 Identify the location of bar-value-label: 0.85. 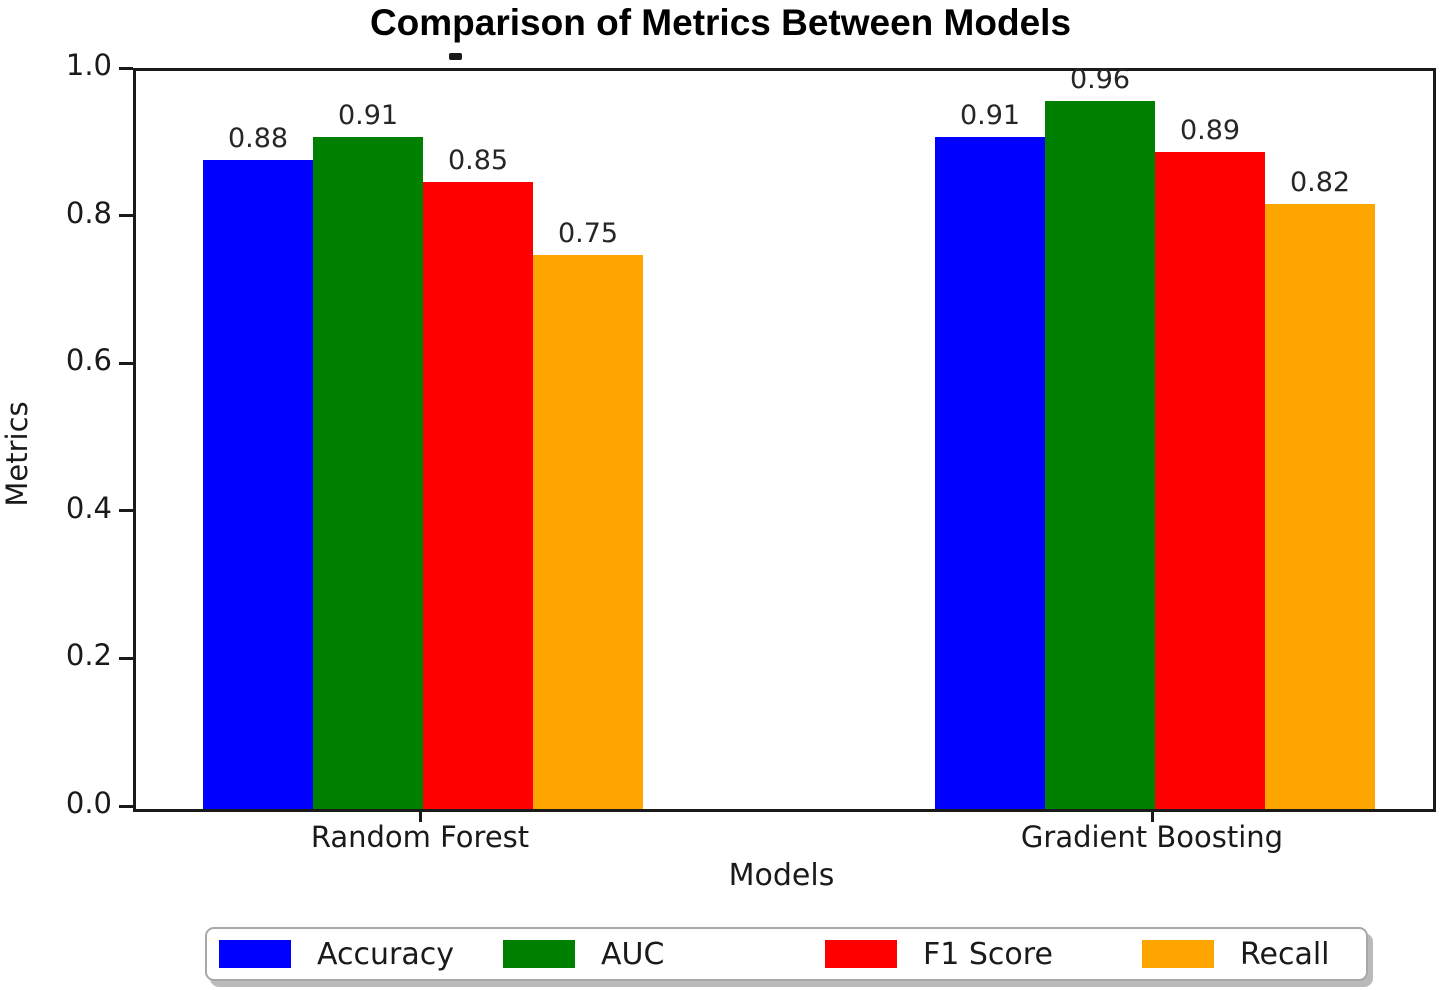
(478, 160).